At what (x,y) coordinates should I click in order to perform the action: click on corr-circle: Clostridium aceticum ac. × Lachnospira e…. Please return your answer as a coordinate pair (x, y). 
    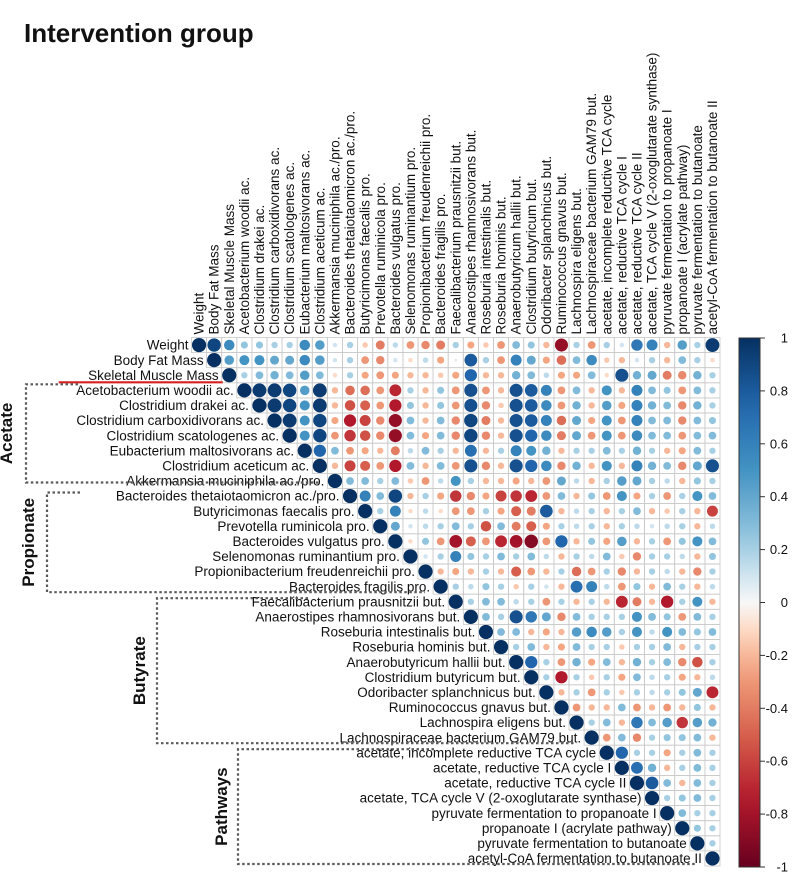
    Looking at the image, I should click on (576, 466).